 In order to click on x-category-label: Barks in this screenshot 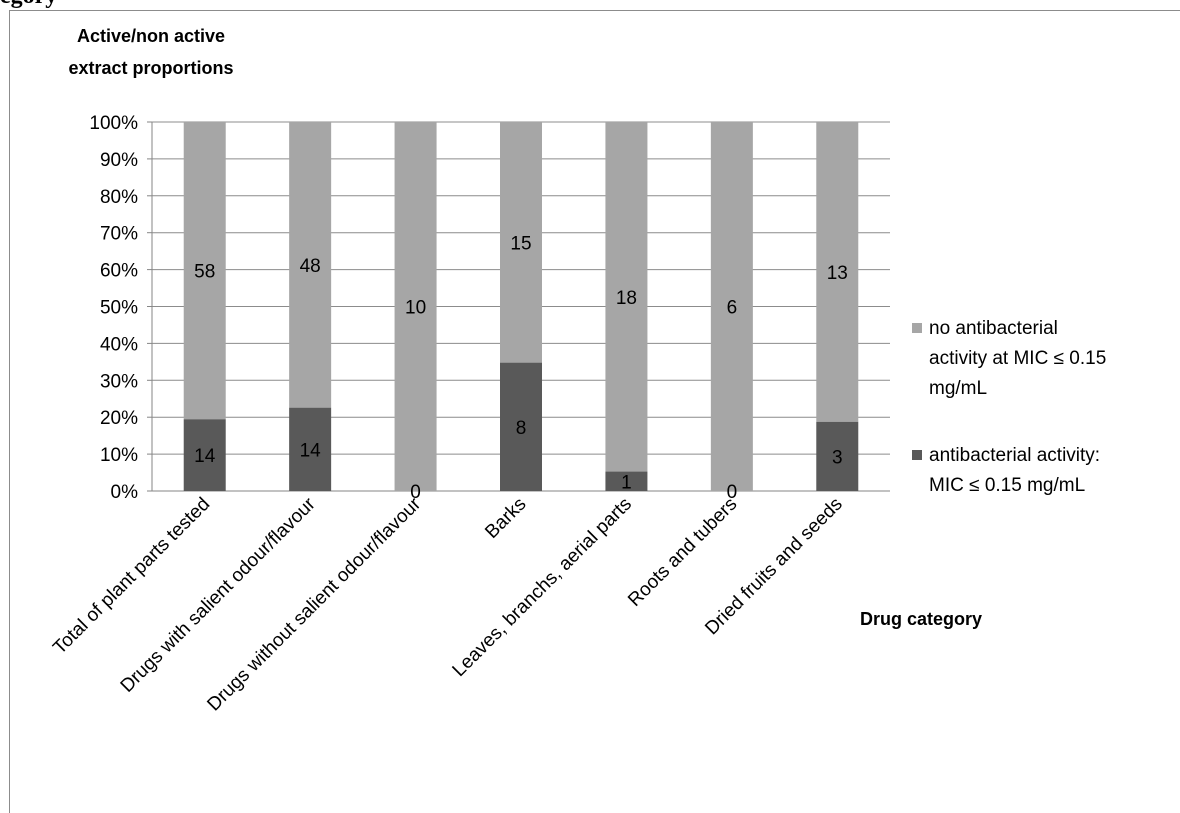, I will do `click(505, 518)`.